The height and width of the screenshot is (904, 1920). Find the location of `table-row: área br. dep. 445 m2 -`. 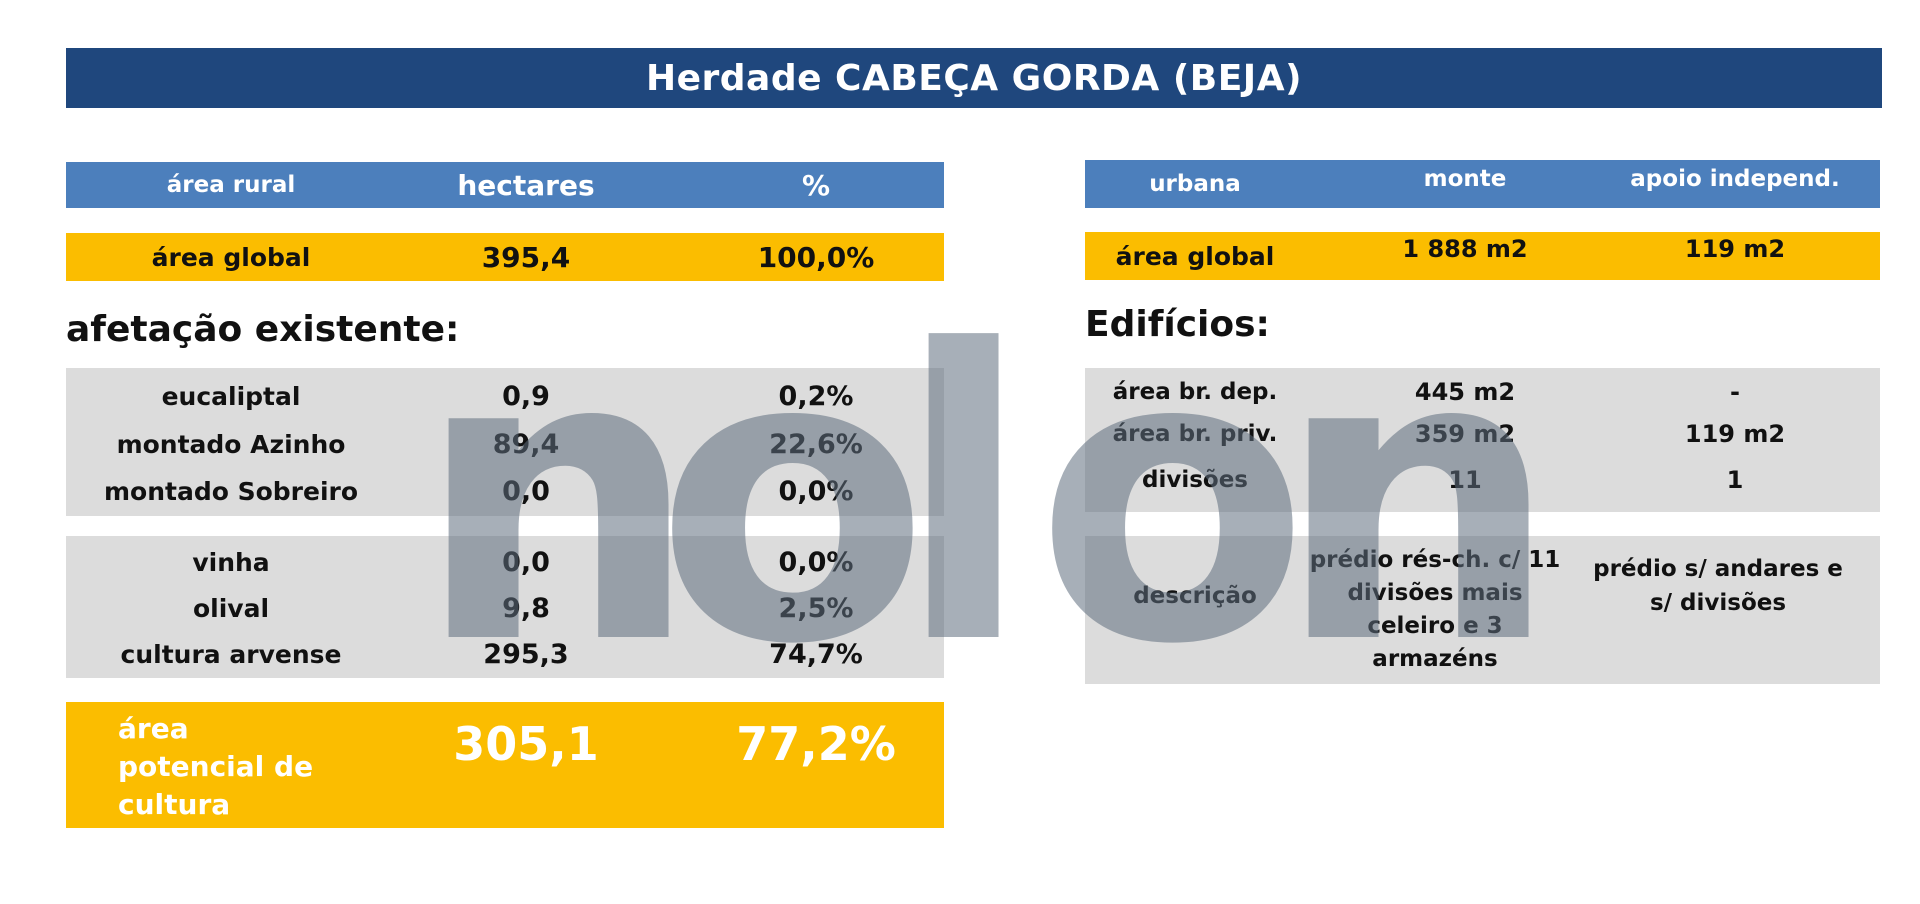

table-row: área br. dep. 445 m2 - is located at coordinates (1482, 392).